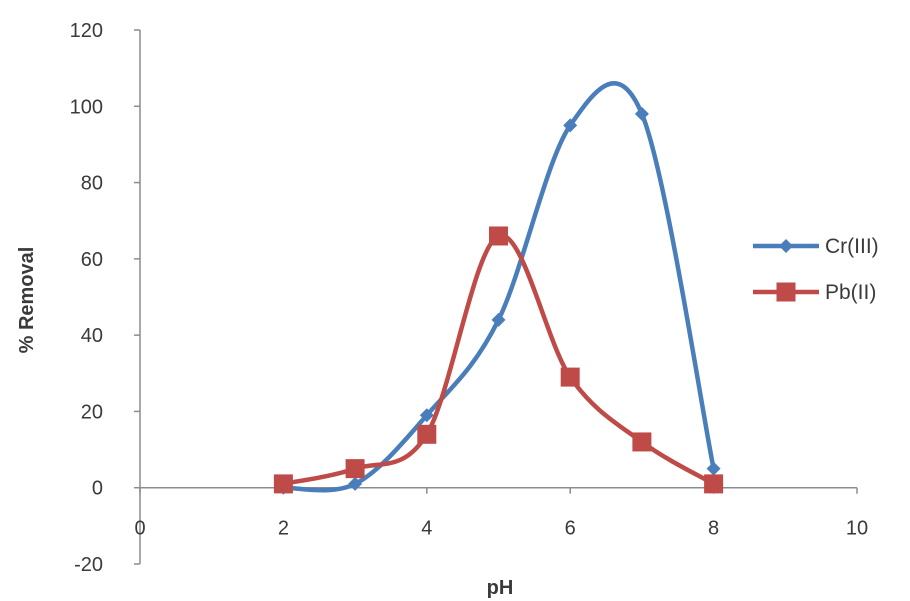  What do you see at coordinates (283, 529) in the screenshot?
I see `x-tick-label: 2` at bounding box center [283, 529].